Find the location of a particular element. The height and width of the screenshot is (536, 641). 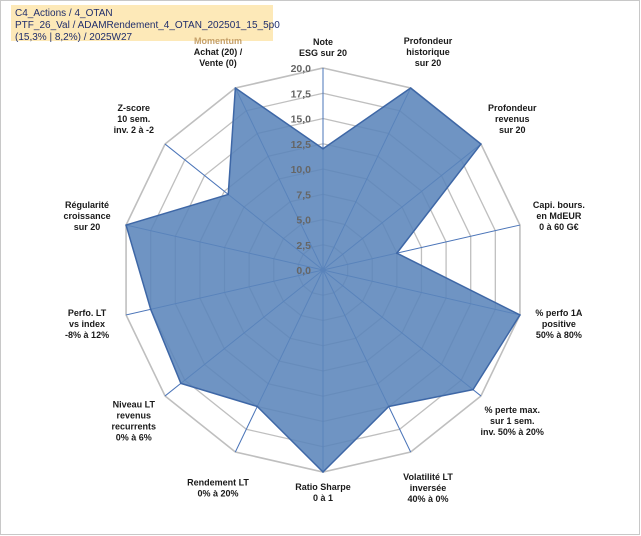

axis-label: Rendement LT0% à 20% is located at coordinates (218, 488).